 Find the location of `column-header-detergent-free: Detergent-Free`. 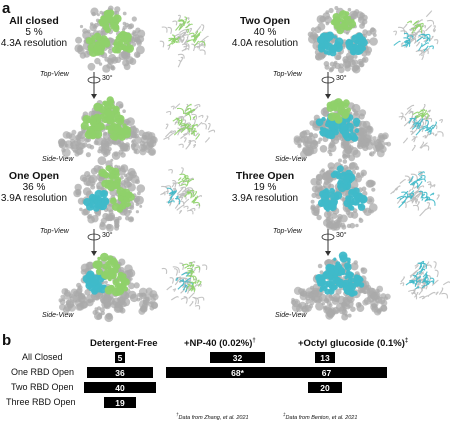

column-header-detergent-free: Detergent-Free is located at coordinates (124, 343).